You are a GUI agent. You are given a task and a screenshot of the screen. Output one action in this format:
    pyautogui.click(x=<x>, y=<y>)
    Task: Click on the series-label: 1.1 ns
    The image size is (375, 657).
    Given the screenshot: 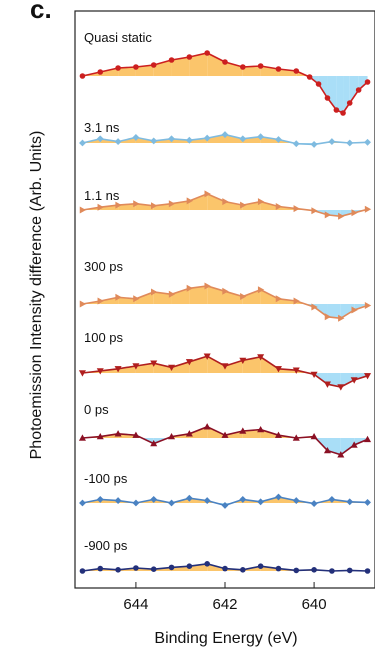 What is the action you would take?
    pyautogui.click(x=102, y=195)
    